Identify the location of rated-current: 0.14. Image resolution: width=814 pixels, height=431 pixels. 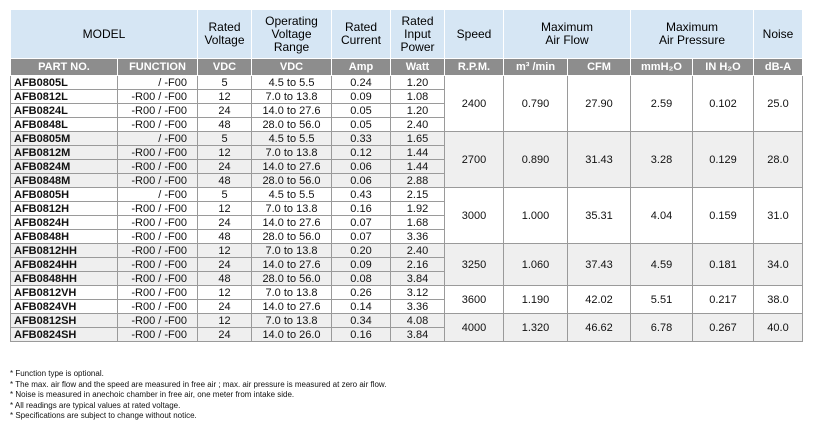
(361, 306).